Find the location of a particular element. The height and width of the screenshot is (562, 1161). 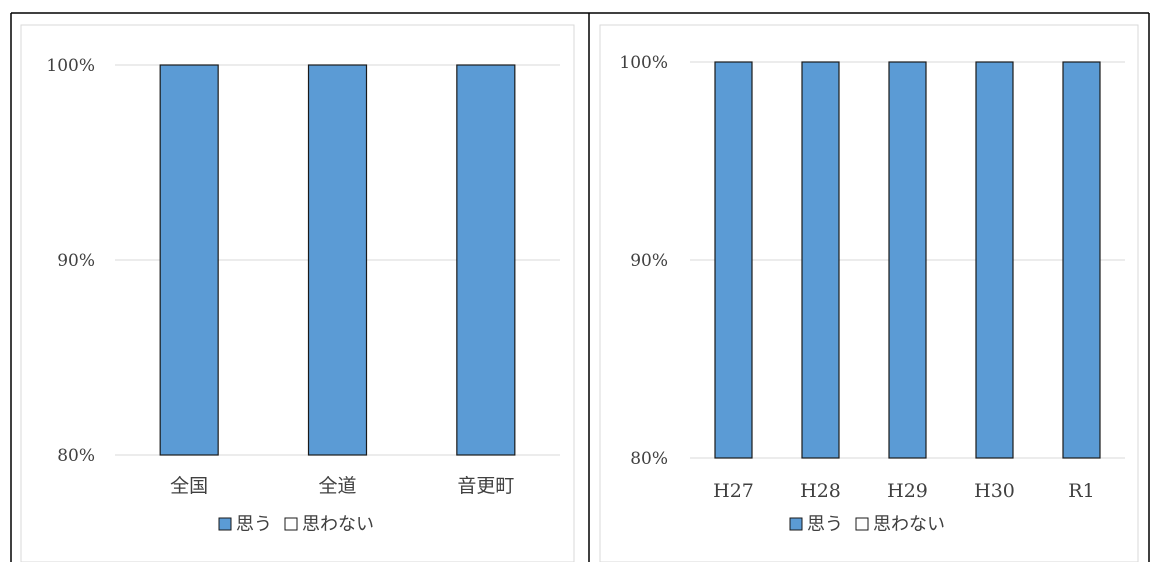

category-label: 全国 is located at coordinates (189, 486).